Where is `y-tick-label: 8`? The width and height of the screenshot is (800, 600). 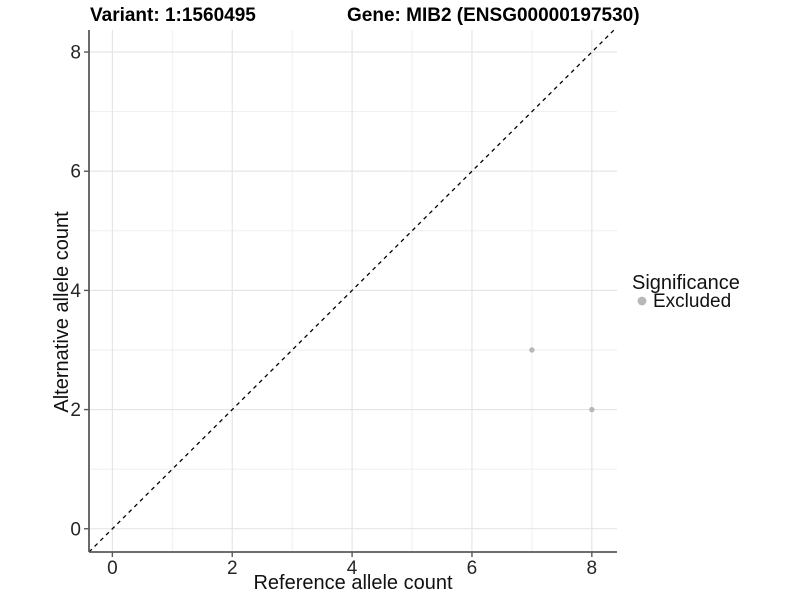 y-tick-label: 8 is located at coordinates (75, 53).